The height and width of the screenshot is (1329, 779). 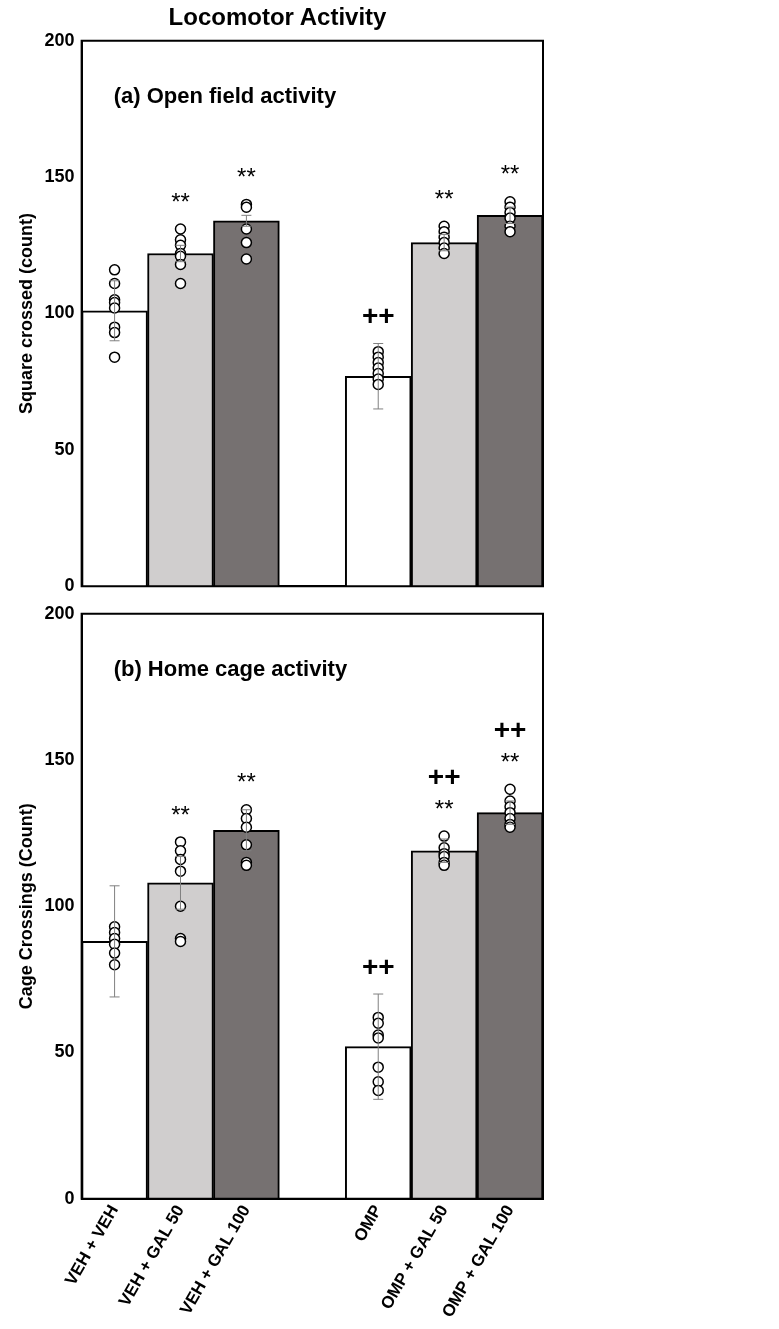 What do you see at coordinates (25, 906) in the screenshot?
I see `y-axis-title: Cage Crossings (Count)` at bounding box center [25, 906].